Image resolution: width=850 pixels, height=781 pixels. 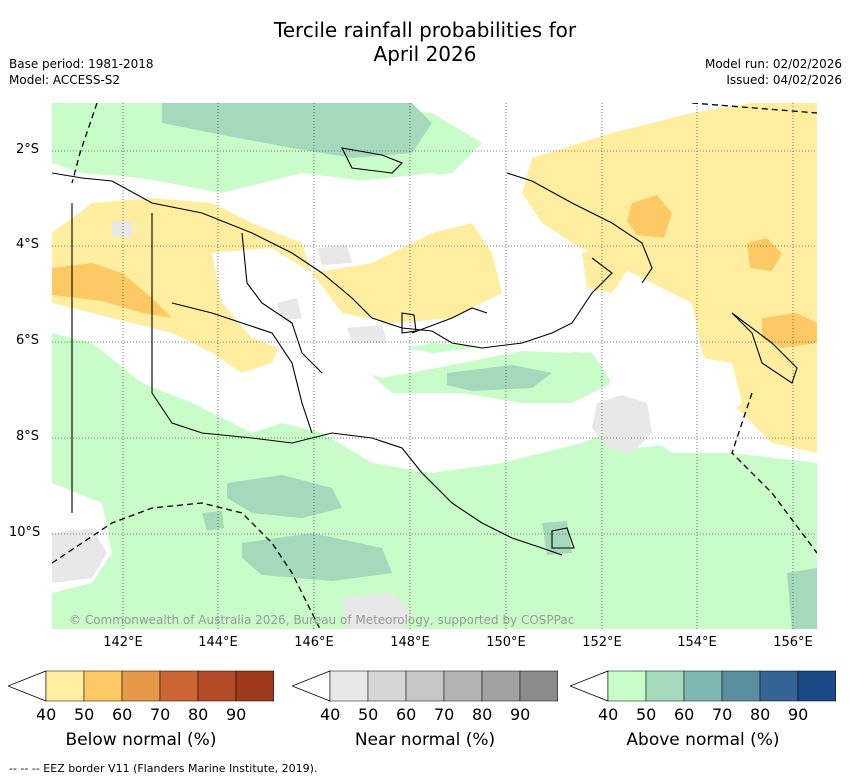 What do you see at coordinates (410, 642) in the screenshot?
I see `lon-label: 148°E` at bounding box center [410, 642].